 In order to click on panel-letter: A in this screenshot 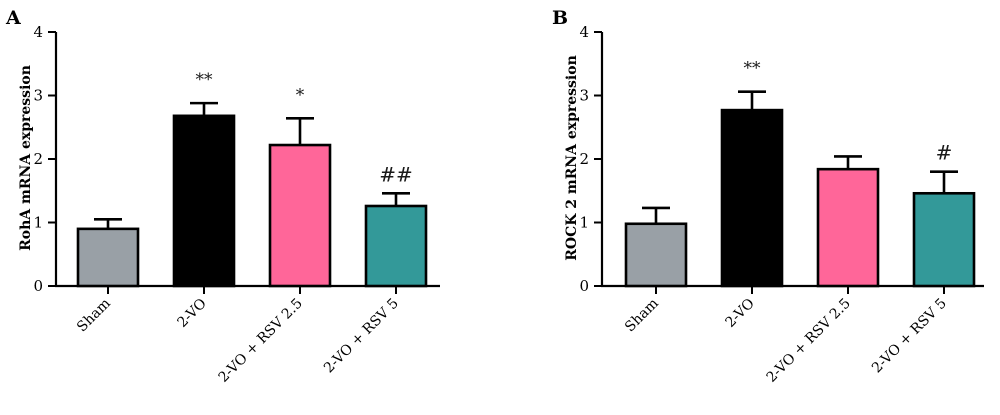, I will do `click(13, 18)`.